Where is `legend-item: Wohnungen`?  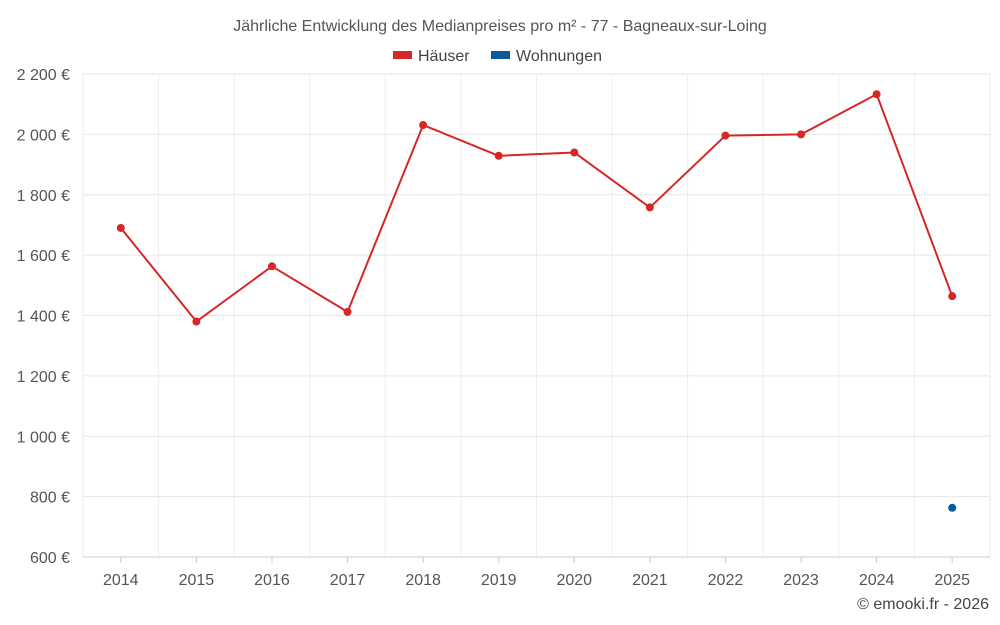
legend-item: Wohnungen is located at coordinates (546, 56).